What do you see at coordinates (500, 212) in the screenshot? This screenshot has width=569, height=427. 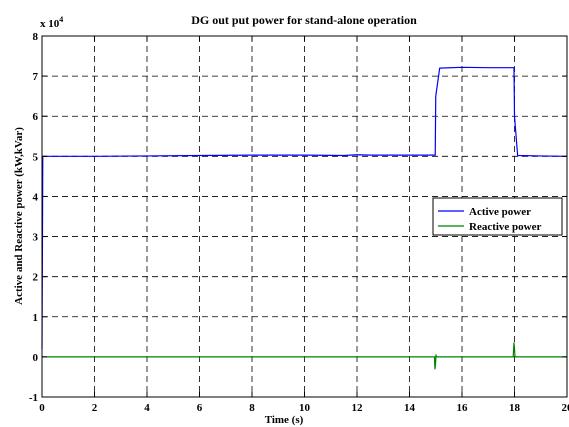 I see `legend-entry-active-power: Active power` at bounding box center [500, 212].